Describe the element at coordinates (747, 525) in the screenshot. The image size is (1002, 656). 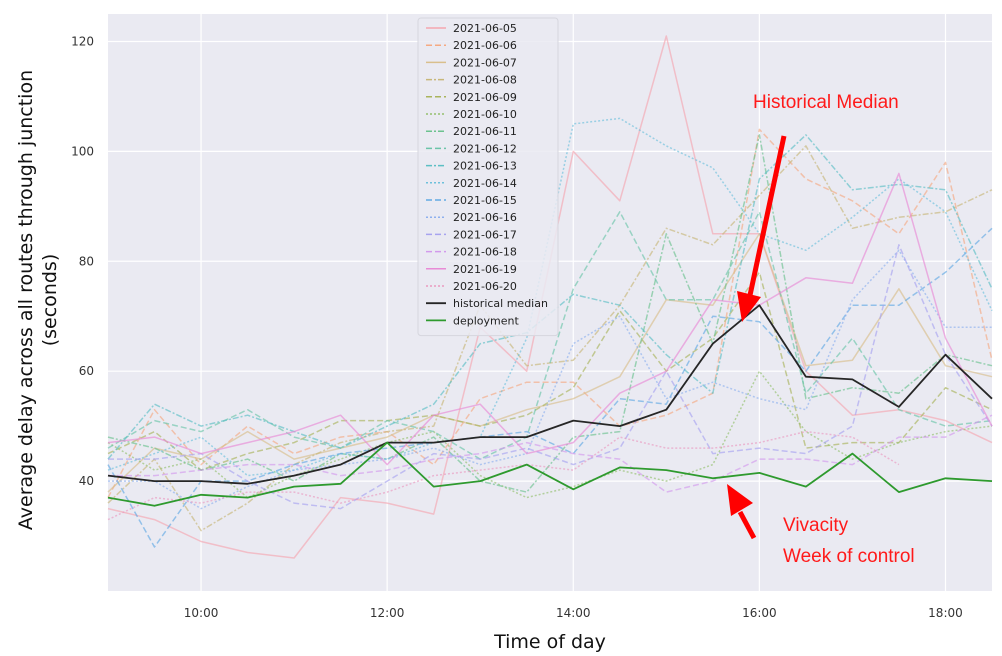
I see `arrow-vivacity-shaft` at that location.